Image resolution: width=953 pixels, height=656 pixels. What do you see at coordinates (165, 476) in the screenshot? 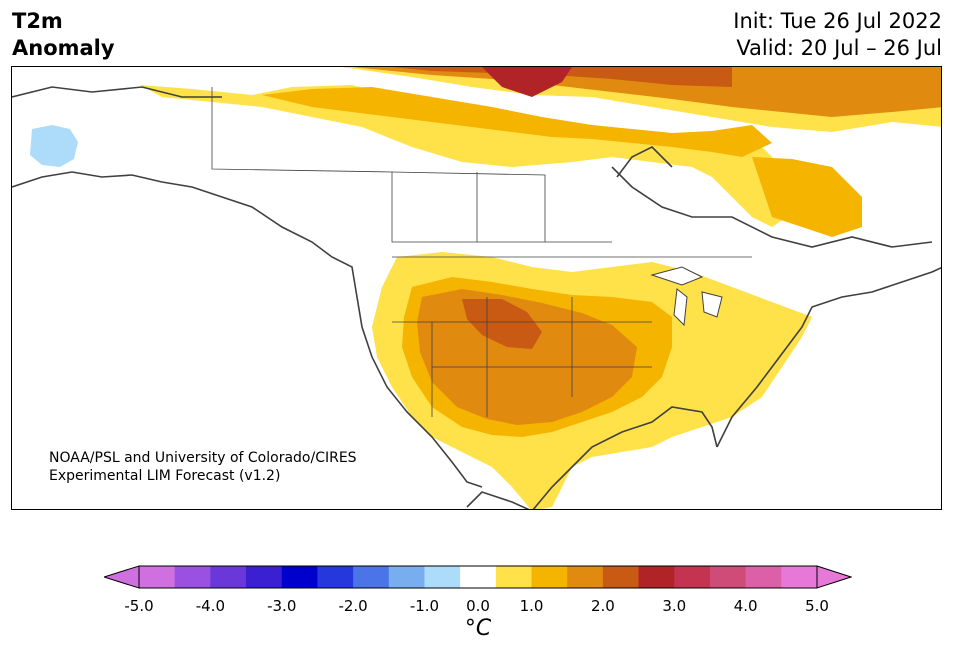
I see `credit-line-2: Experimental LIM Forecast (v1.2)` at bounding box center [165, 476].